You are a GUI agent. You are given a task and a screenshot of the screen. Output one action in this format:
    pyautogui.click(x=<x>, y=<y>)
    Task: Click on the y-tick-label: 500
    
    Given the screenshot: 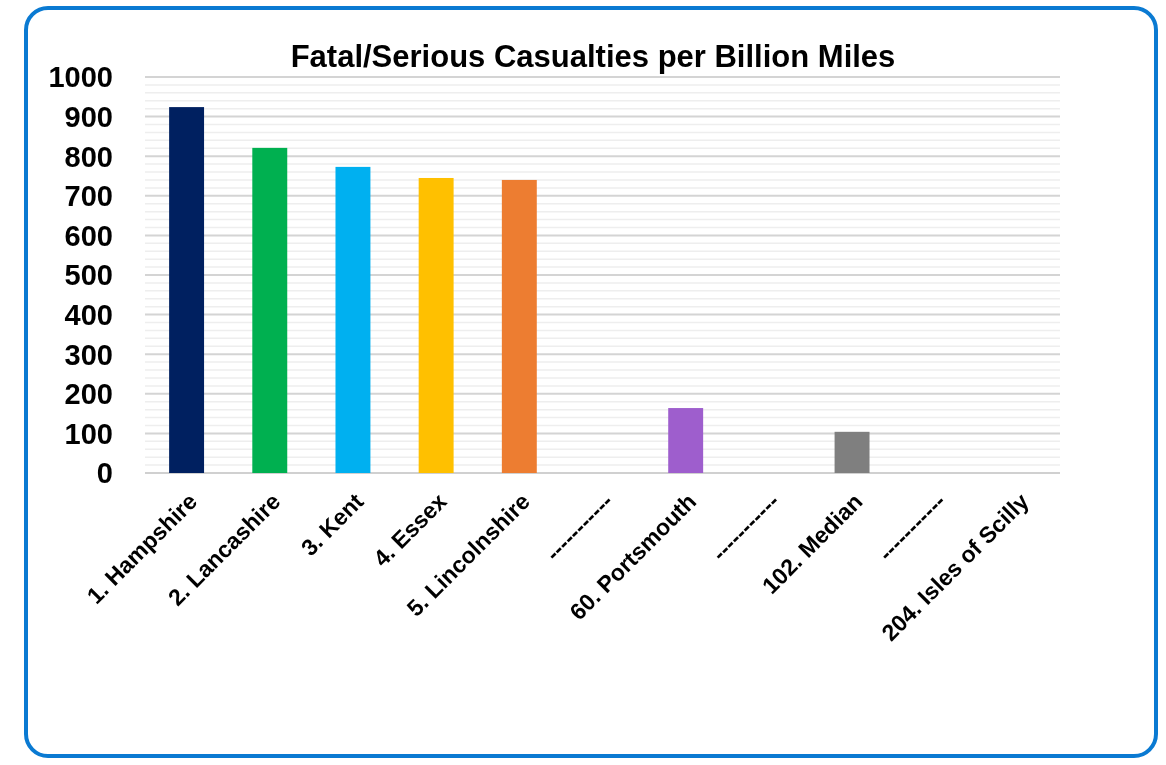 What is the action you would take?
    pyautogui.click(x=88, y=275)
    